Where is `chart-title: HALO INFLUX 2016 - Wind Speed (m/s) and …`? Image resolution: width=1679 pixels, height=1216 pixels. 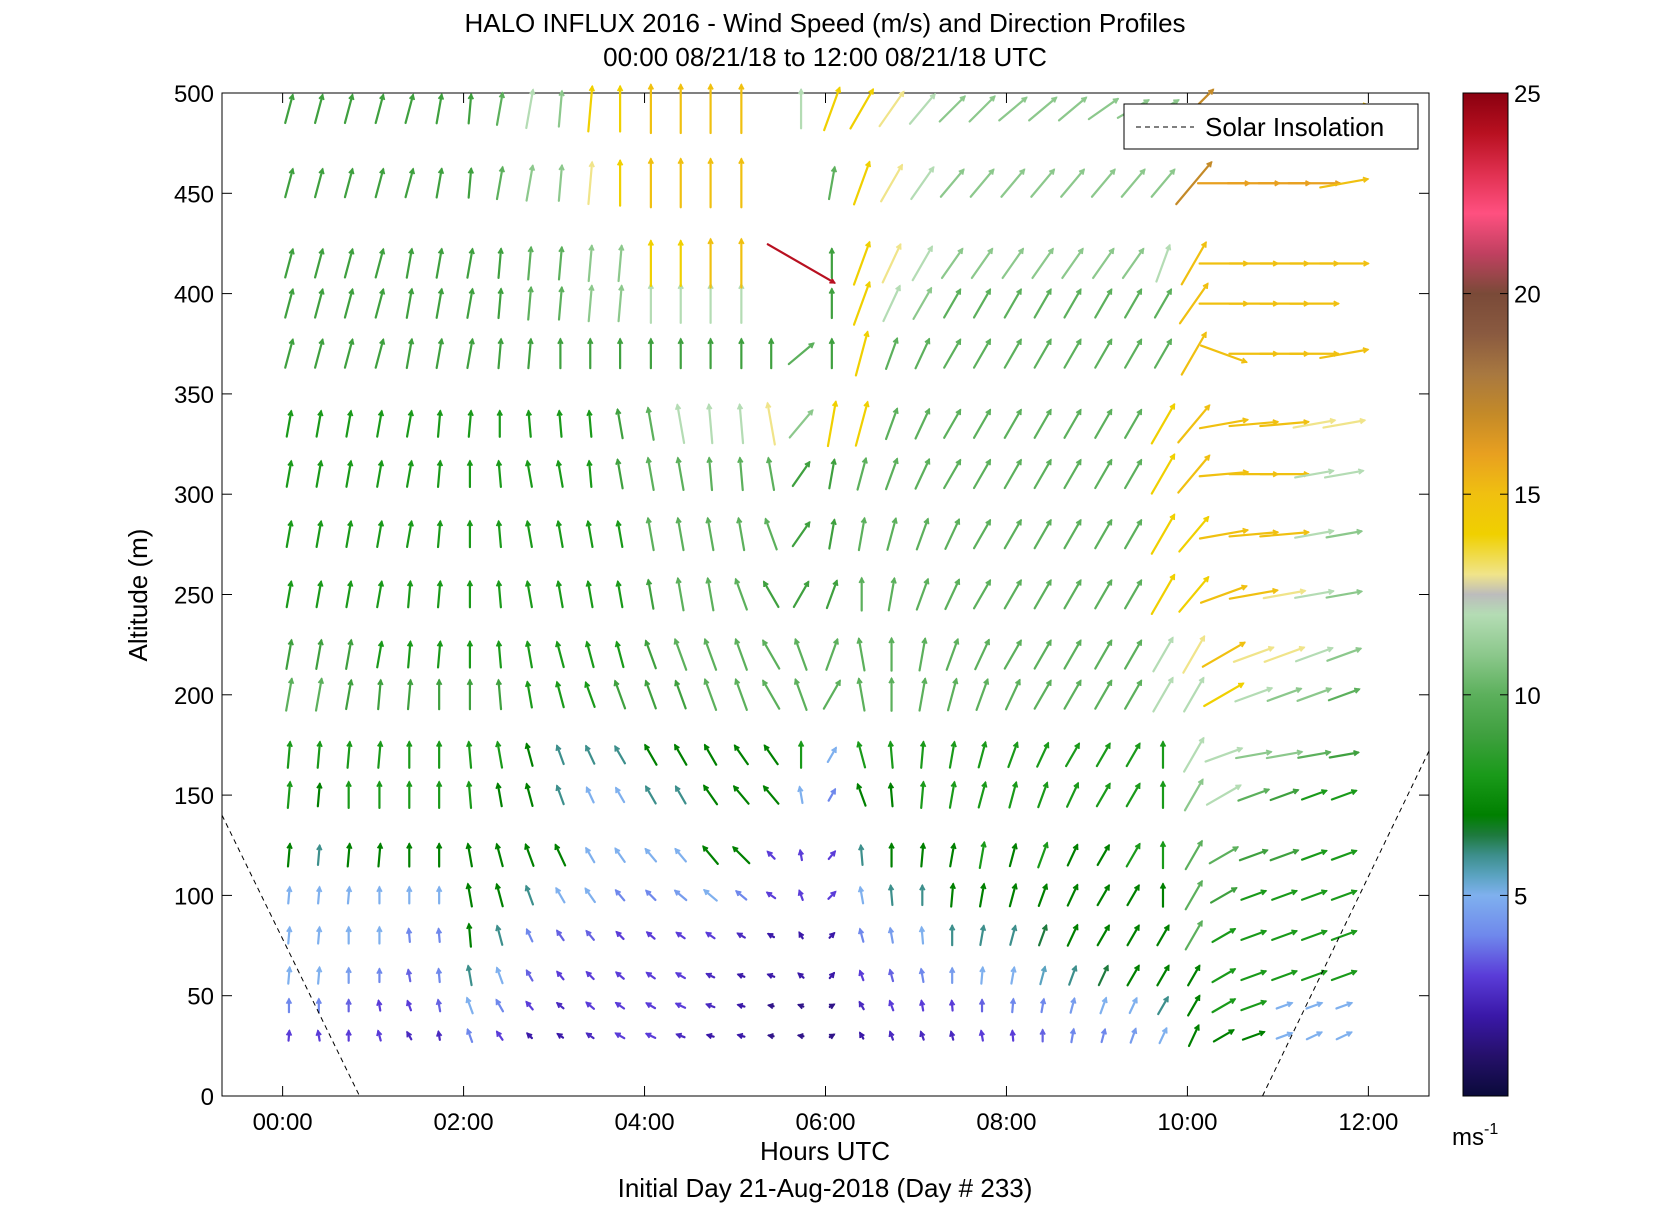 chart-title: HALO INFLUX 2016 - Wind Speed (m/s) and … is located at coordinates (824, 23).